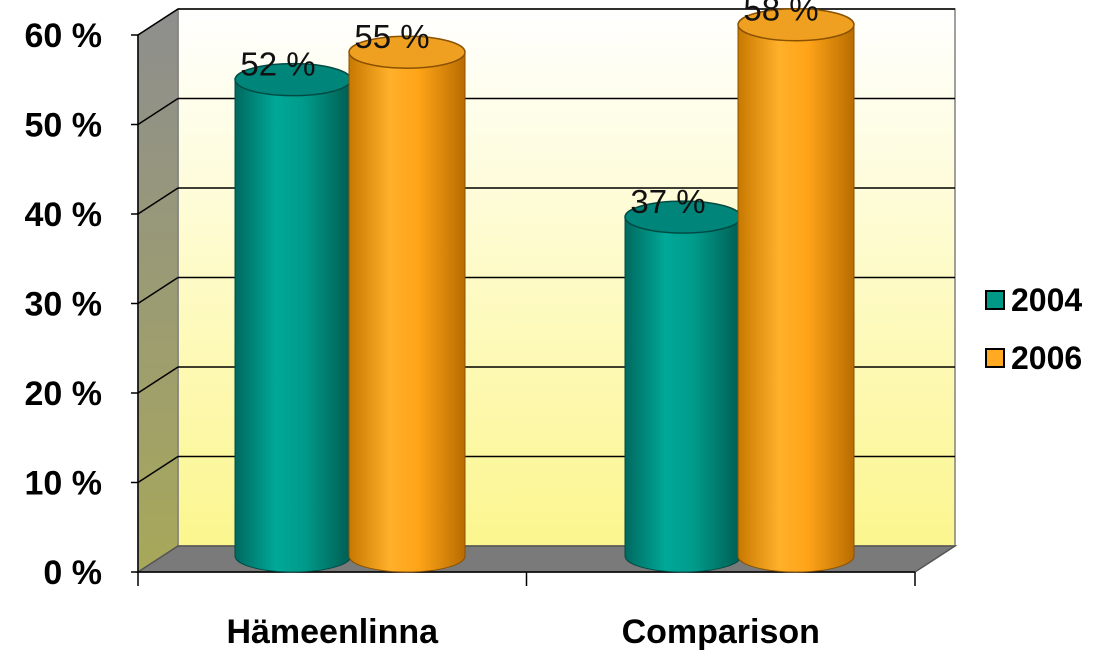  Describe the element at coordinates (780, 14) in the screenshot. I see `data-label: 58 %` at that location.